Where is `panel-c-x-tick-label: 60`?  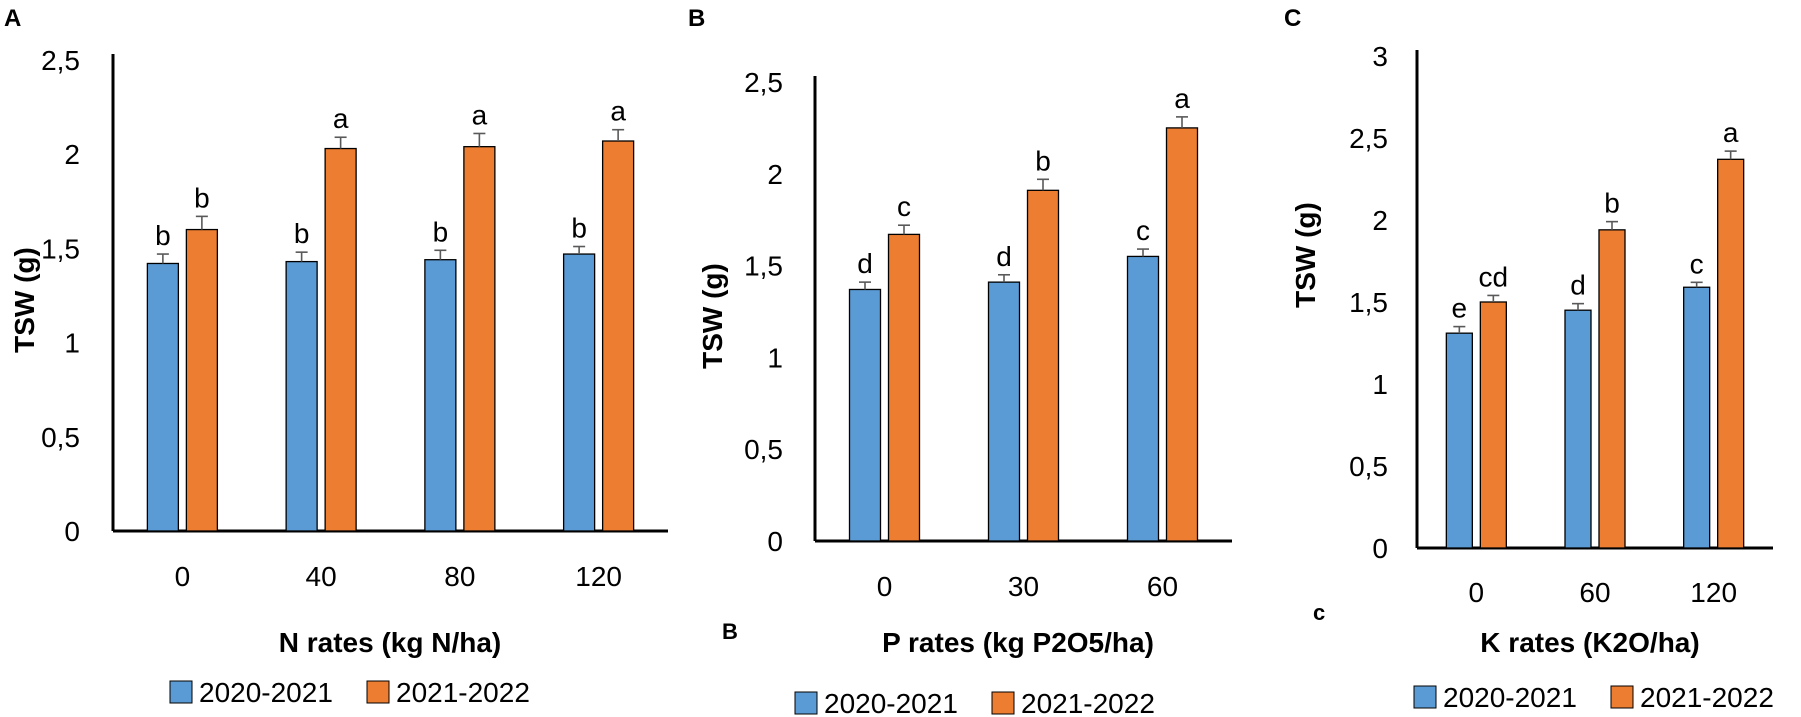 panel-c-x-tick-label: 60 is located at coordinates (1594, 592).